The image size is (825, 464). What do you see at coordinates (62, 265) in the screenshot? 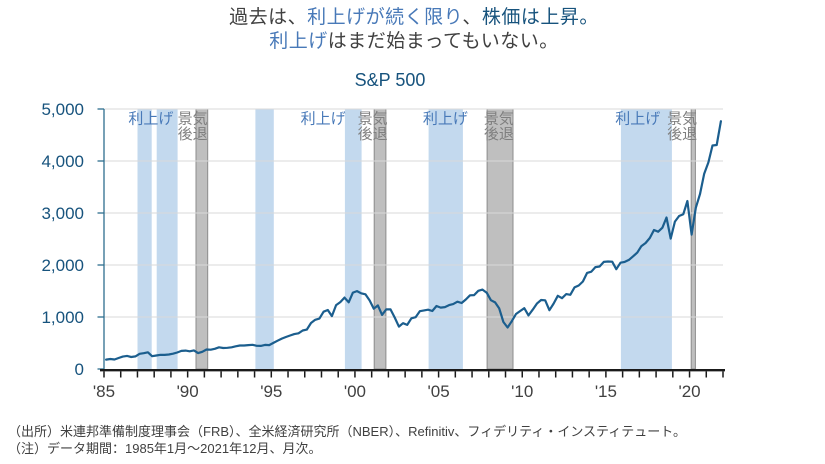
I see `y-tick-label: 2,000` at bounding box center [62, 265].